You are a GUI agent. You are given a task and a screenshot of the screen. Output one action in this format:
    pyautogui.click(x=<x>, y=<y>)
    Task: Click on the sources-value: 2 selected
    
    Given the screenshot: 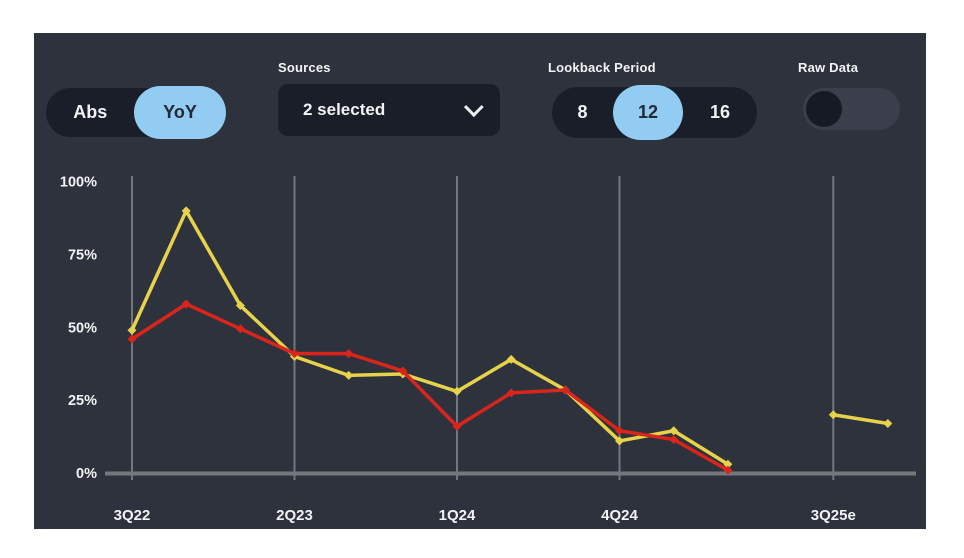 What is the action you would take?
    pyautogui.click(x=344, y=109)
    